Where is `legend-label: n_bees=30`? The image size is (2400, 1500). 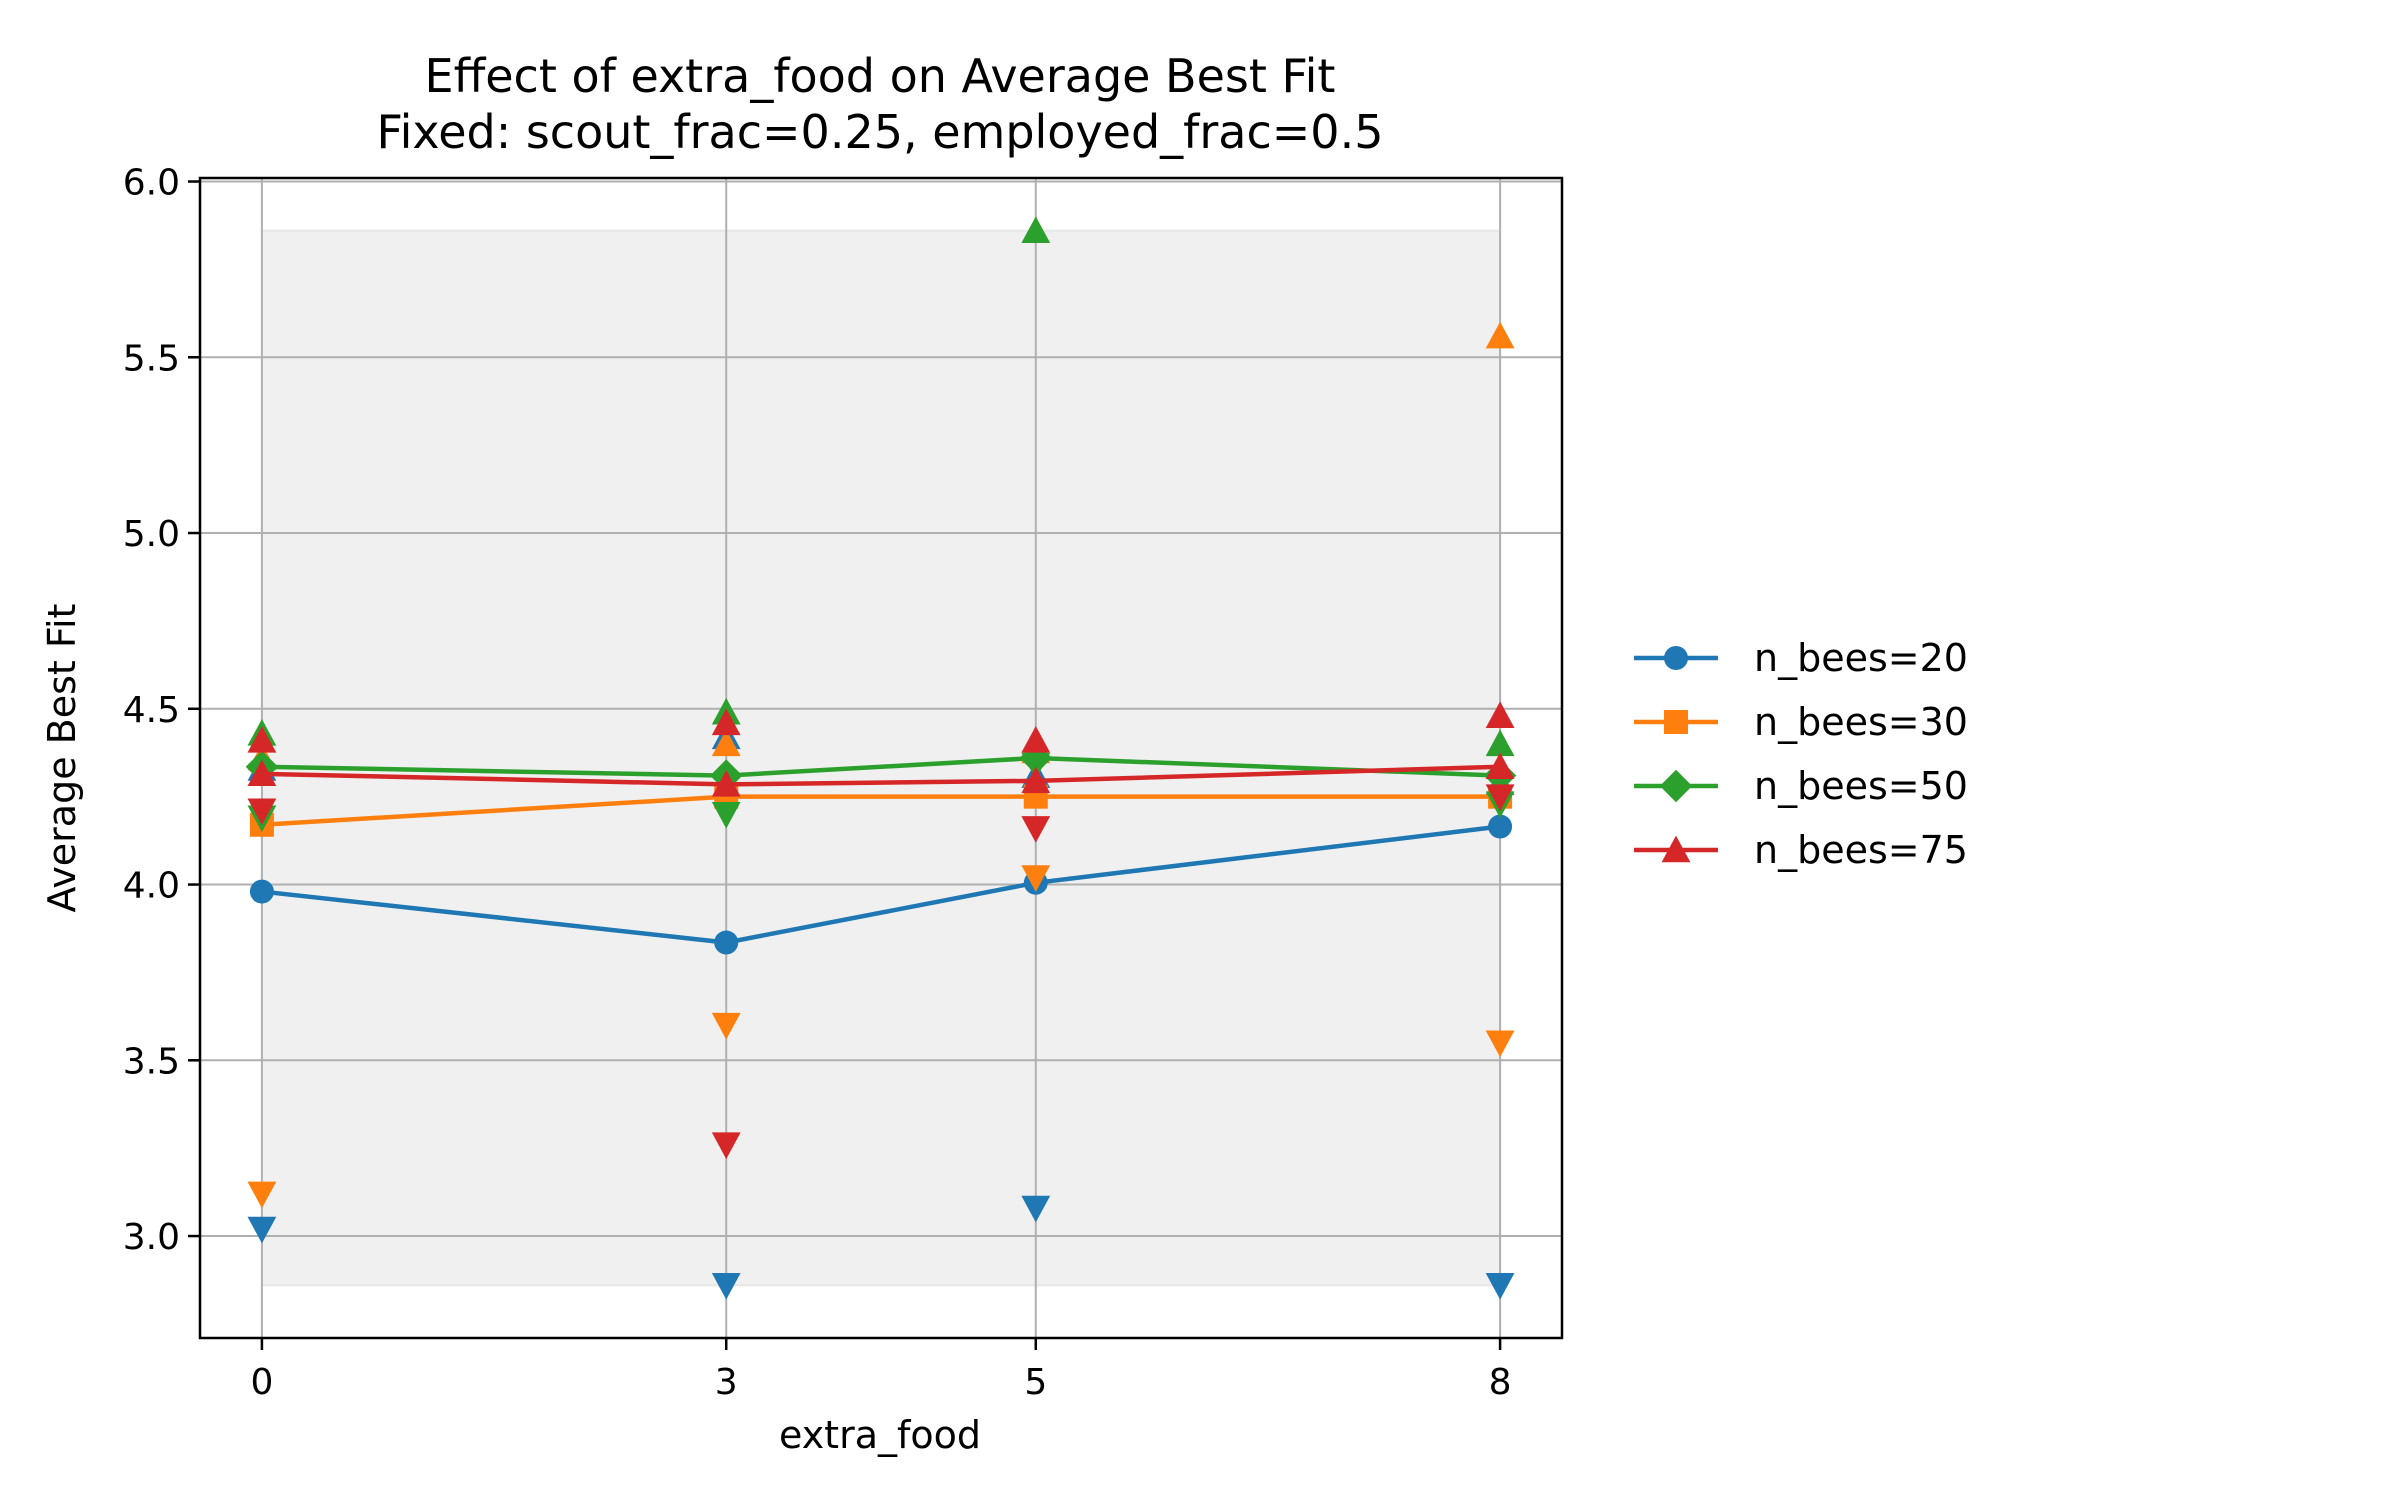 legend-label: n_bees=30 is located at coordinates (1861, 722).